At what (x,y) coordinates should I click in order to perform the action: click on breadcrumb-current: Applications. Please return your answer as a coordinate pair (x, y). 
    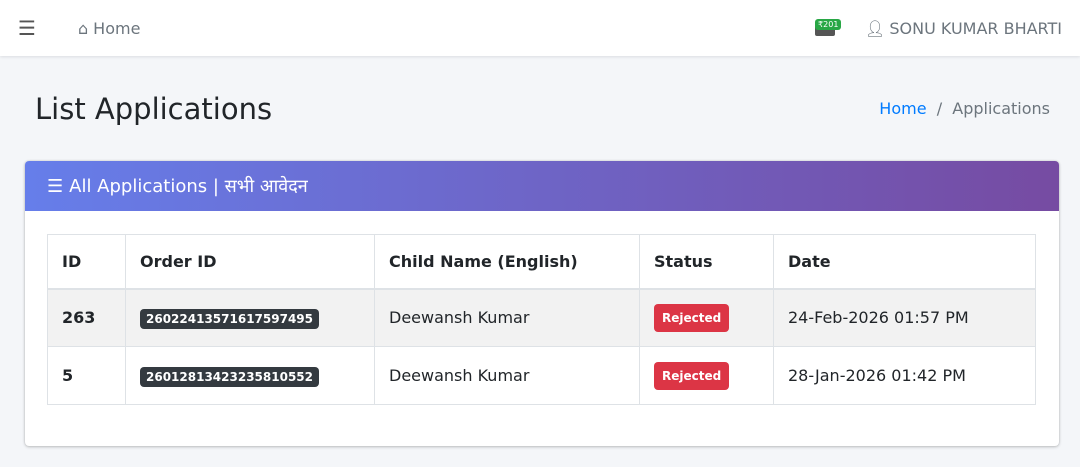
    Looking at the image, I should click on (1001, 108).